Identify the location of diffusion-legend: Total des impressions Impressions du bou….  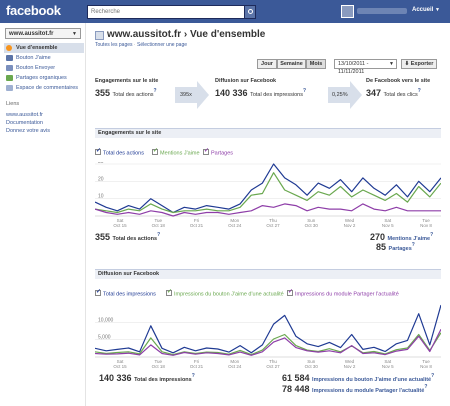
(268, 294).